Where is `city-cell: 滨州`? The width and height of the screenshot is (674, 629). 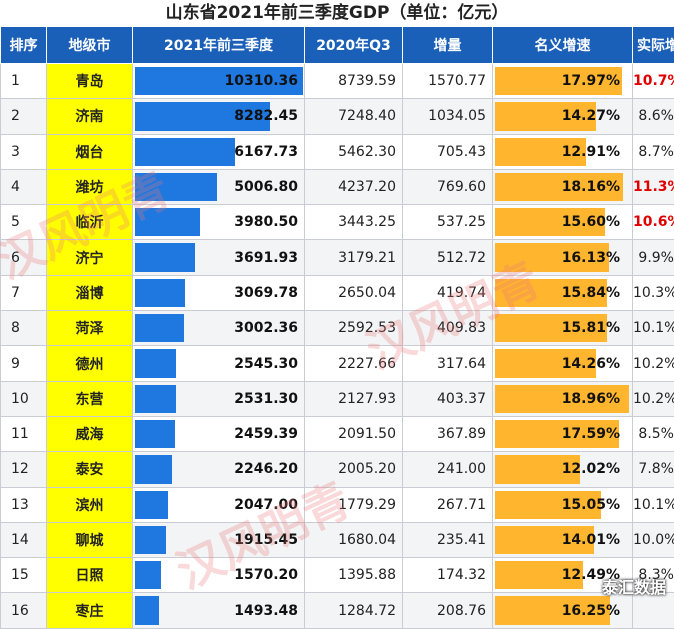 city-cell: 滨州 is located at coordinates (90, 504).